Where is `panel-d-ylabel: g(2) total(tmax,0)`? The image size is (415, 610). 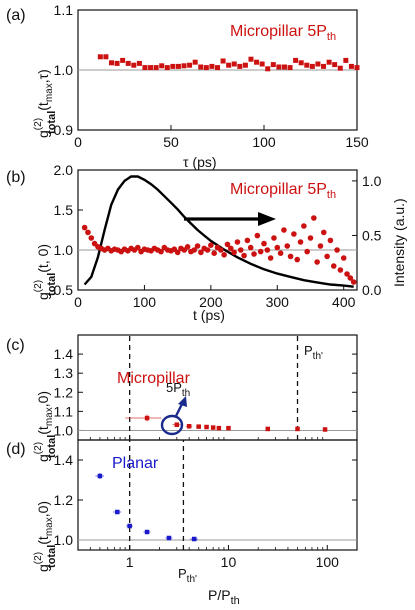 panel-d-ylabel: g(2) total(tmax,0) is located at coordinates (45, 536).